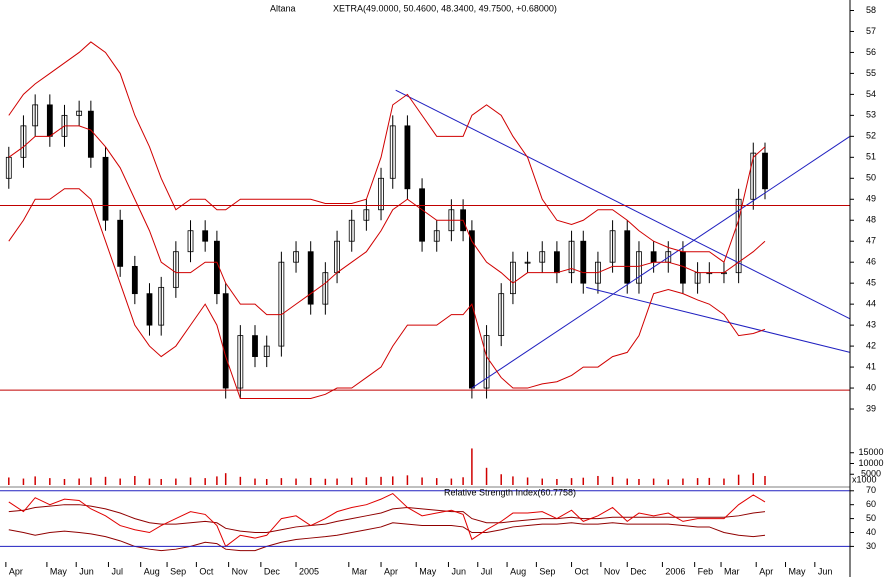 The height and width of the screenshot is (577, 893). Describe the element at coordinates (870, 452) in the screenshot. I see `y-tick-label: 15000` at that location.